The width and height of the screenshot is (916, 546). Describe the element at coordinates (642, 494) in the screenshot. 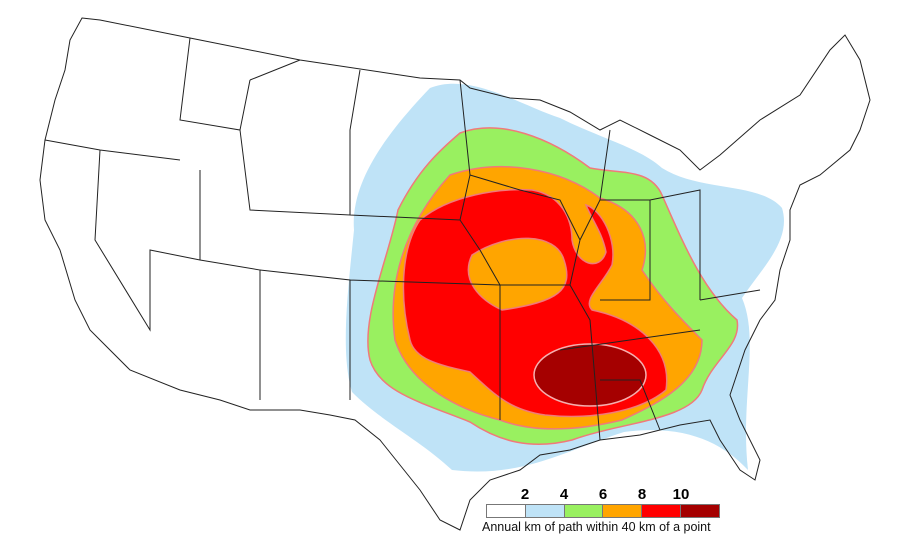

I see `legend-tick: 8` at that location.